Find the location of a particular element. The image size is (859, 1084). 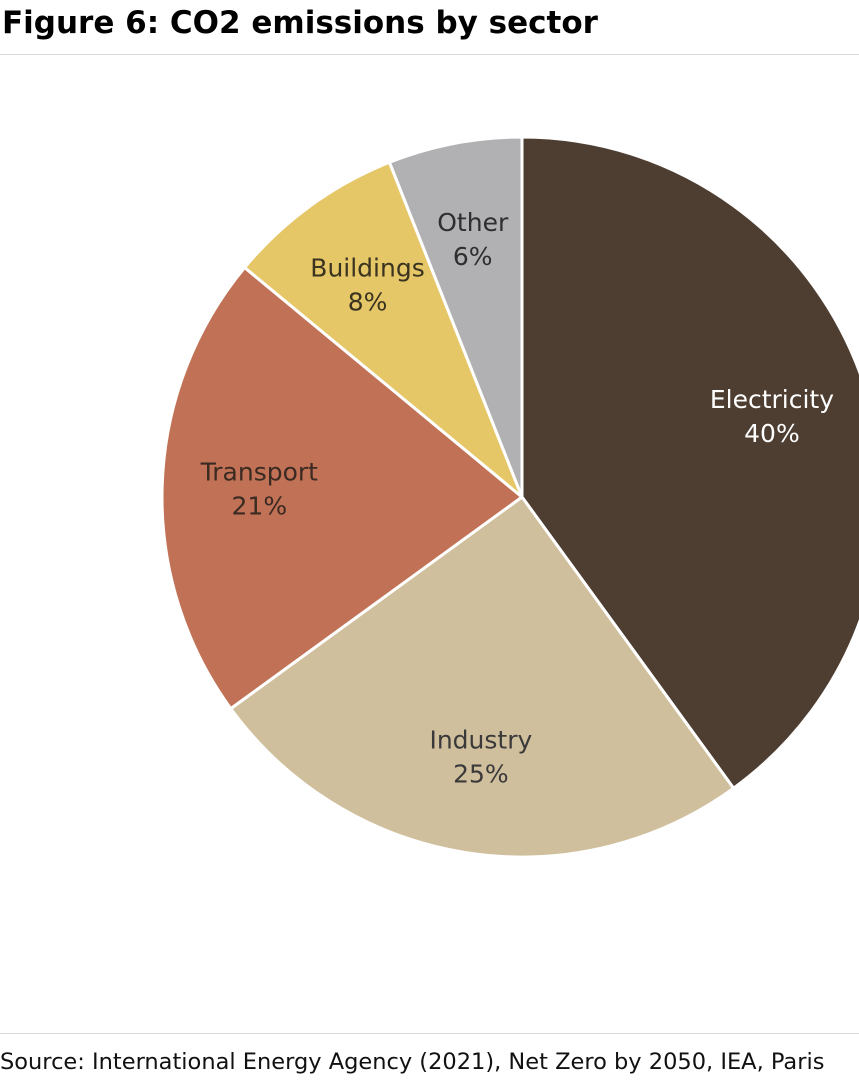

title-divider is located at coordinates (429, 54).